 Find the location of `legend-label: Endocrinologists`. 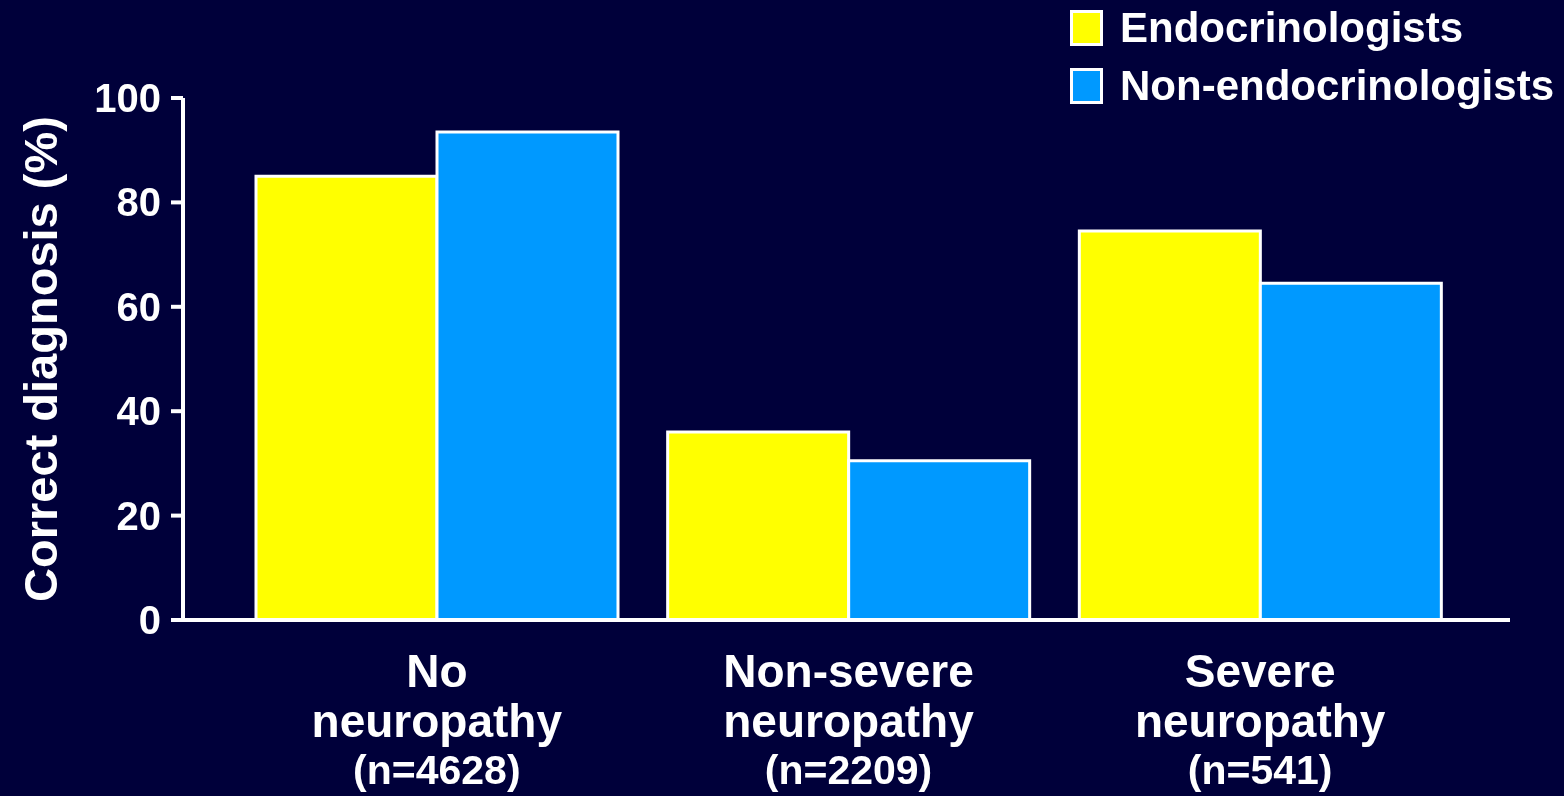

legend-label: Endocrinologists is located at coordinates (1292, 28).